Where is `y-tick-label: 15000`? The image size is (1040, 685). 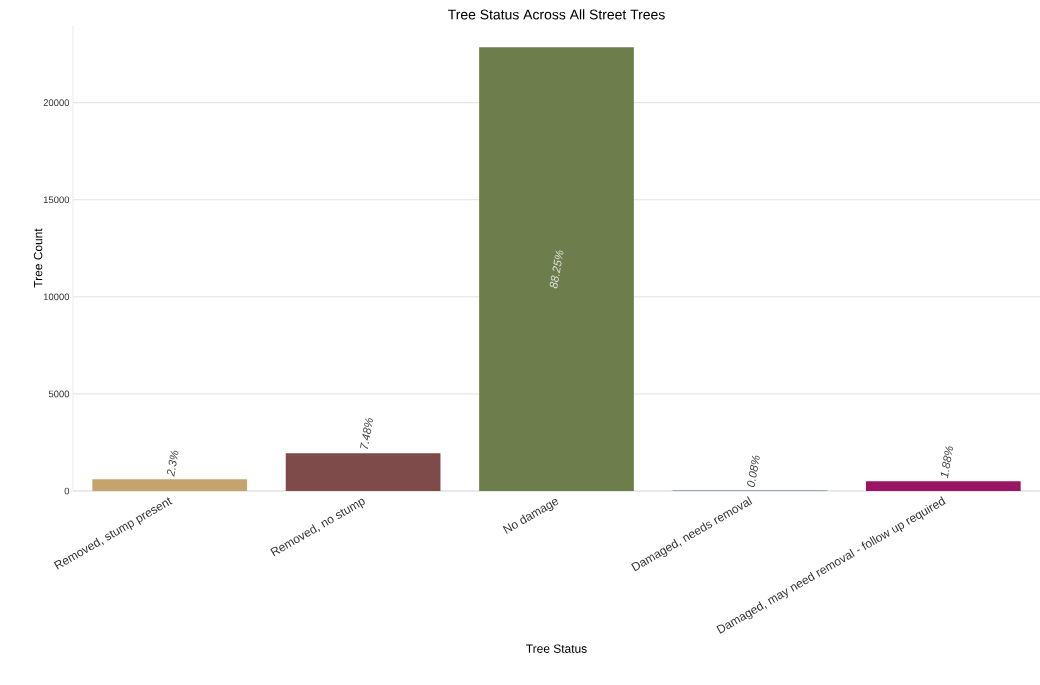
y-tick-label: 15000 is located at coordinates (56, 200).